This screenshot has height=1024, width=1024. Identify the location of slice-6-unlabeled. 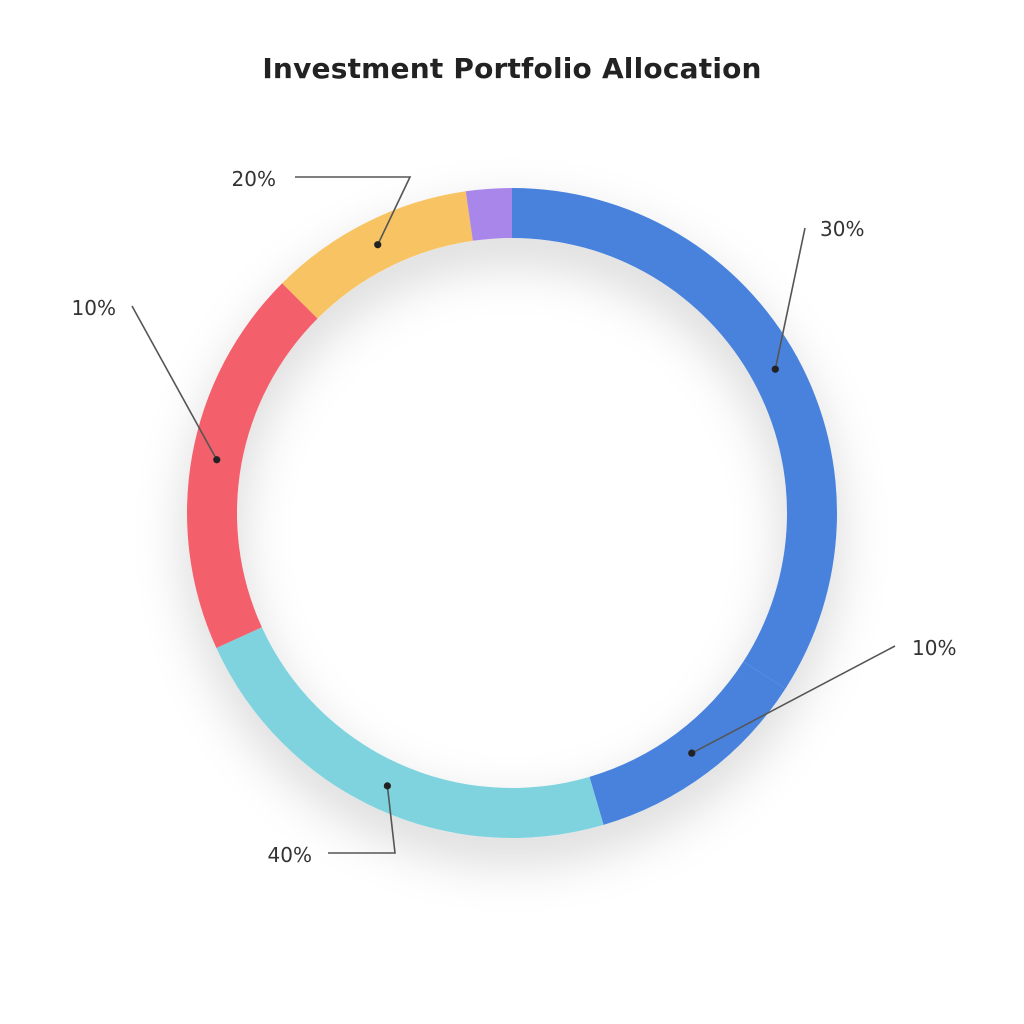
(488, 214).